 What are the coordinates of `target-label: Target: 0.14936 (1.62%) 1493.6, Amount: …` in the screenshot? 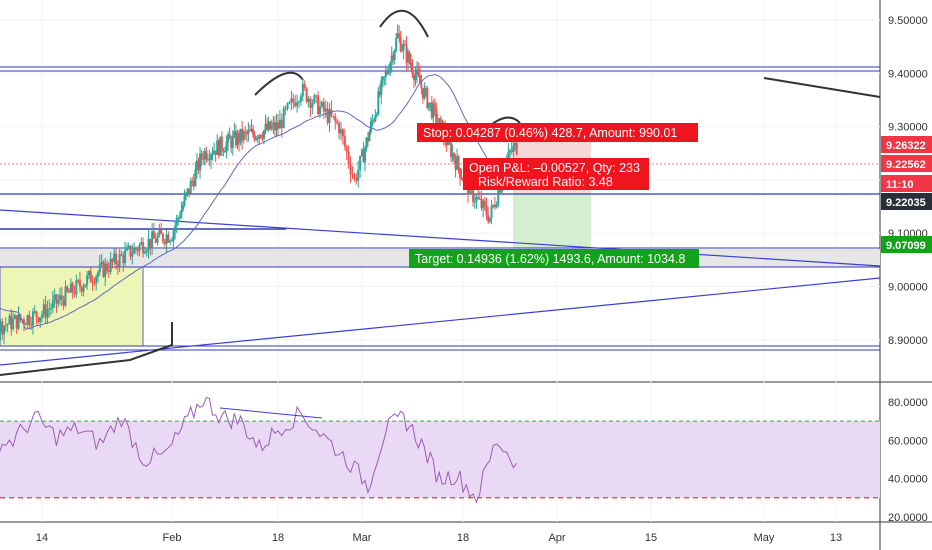 It's located at (550, 259).